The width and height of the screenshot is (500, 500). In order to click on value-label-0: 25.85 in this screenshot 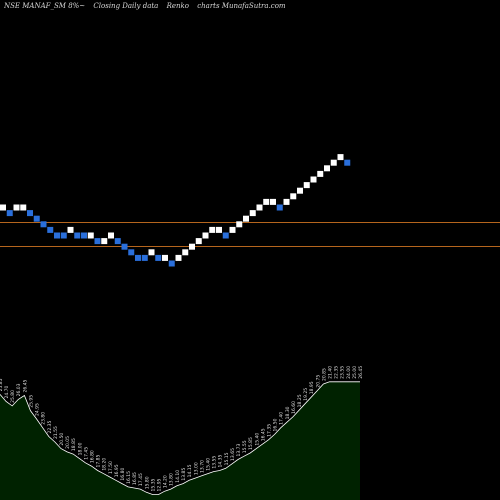, I will do `click(2, 384)`.